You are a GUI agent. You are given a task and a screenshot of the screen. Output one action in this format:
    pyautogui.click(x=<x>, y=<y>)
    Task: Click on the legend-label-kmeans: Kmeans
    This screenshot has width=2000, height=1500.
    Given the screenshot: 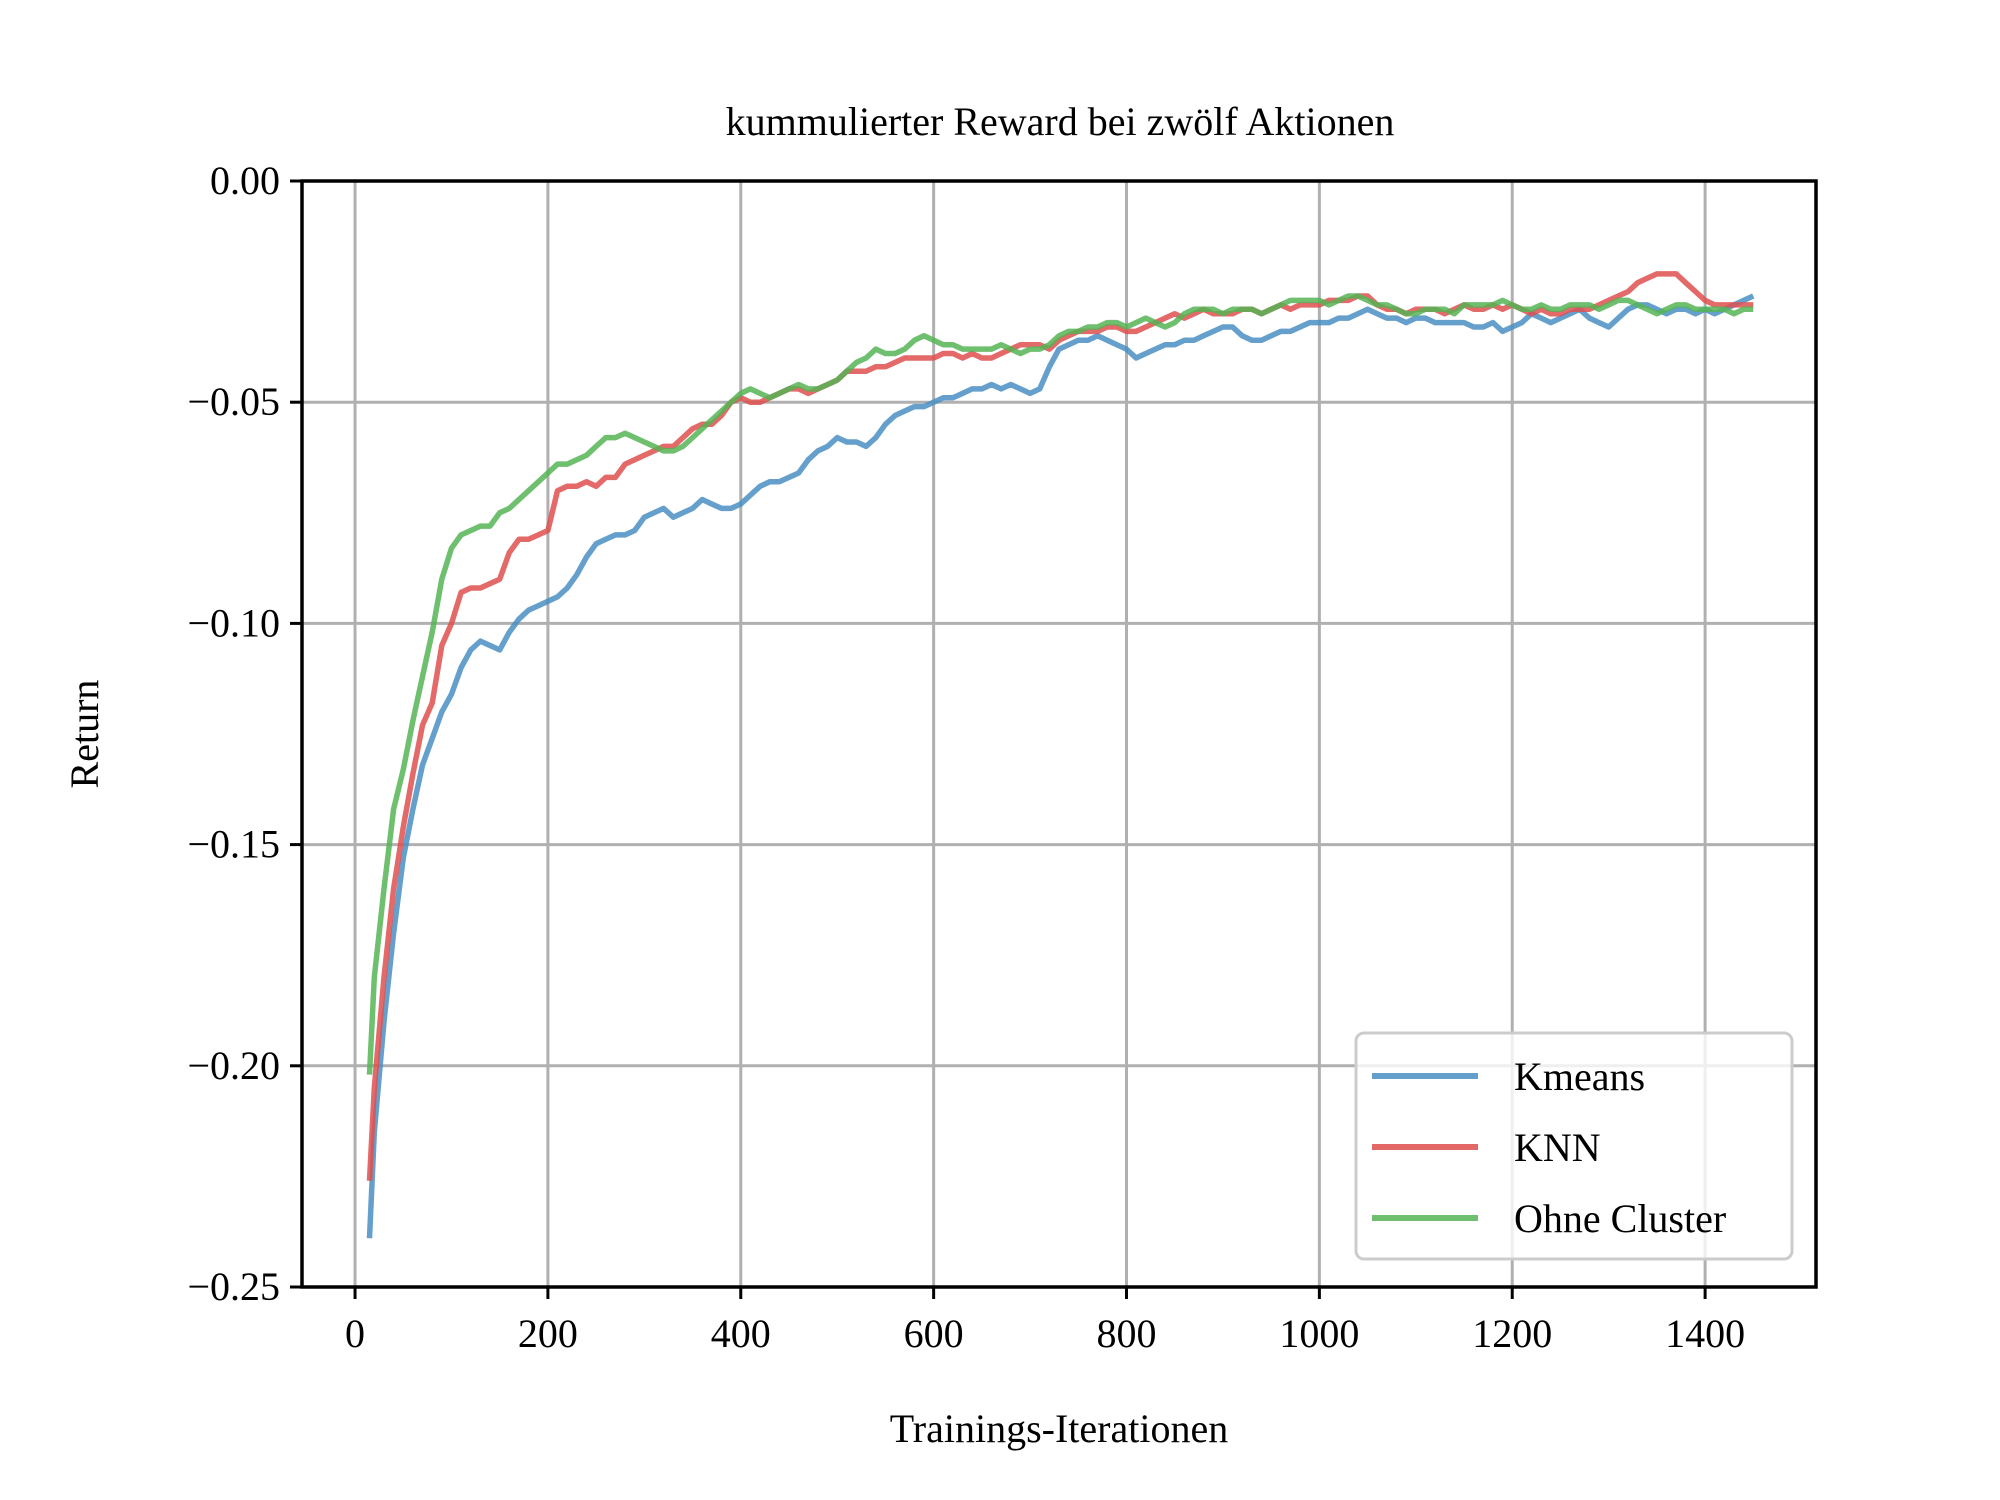 What is the action you would take?
    pyautogui.click(x=1579, y=1076)
    